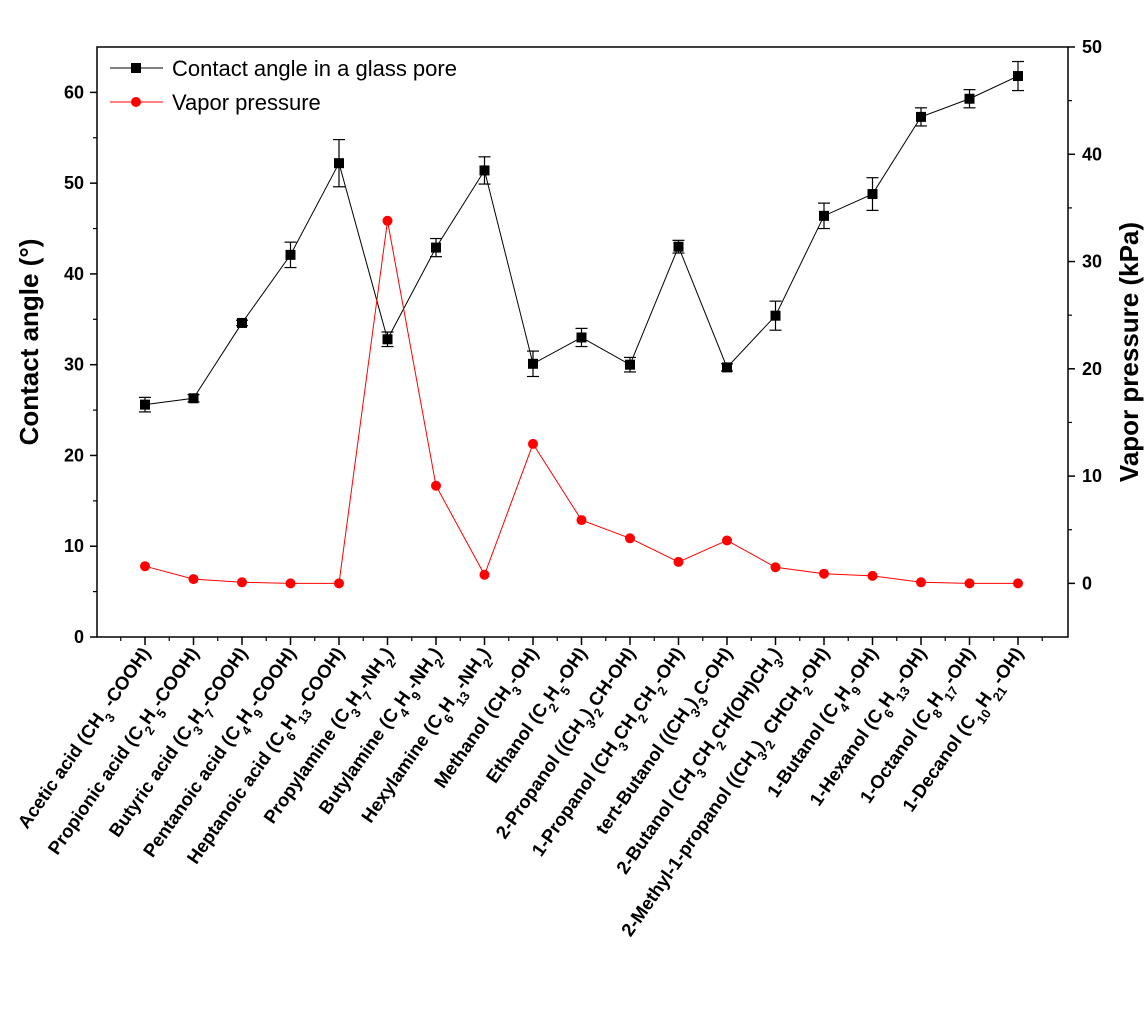 Image resolution: width=1144 pixels, height=1009 pixels. Describe the element at coordinates (74, 183) in the screenshot. I see `left-tick-label: 50` at that location.